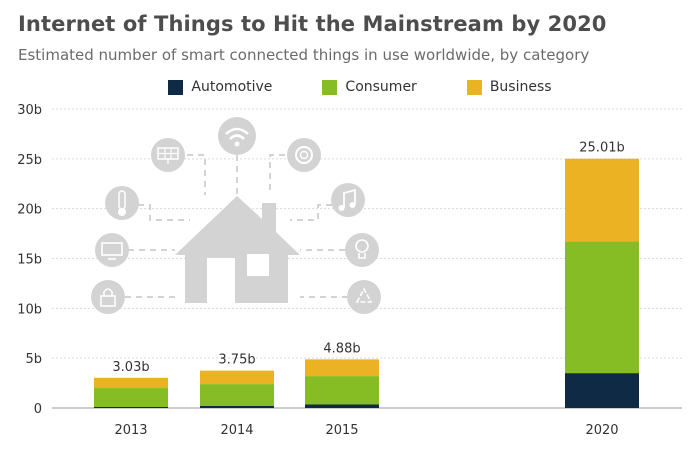  I want to click on bar-business-2013, so click(131, 383).